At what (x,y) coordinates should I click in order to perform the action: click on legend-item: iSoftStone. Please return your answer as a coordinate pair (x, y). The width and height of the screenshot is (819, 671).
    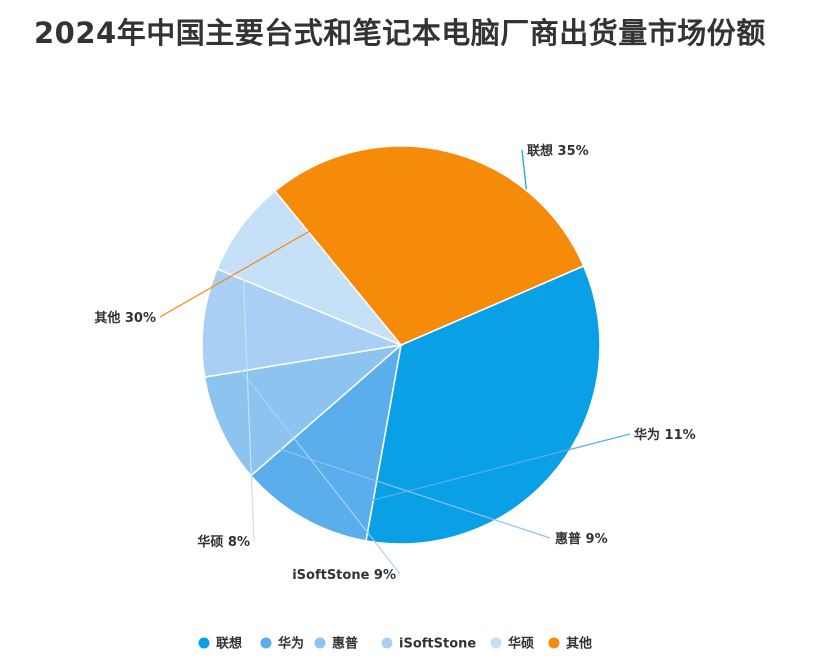
    Looking at the image, I should click on (429, 644).